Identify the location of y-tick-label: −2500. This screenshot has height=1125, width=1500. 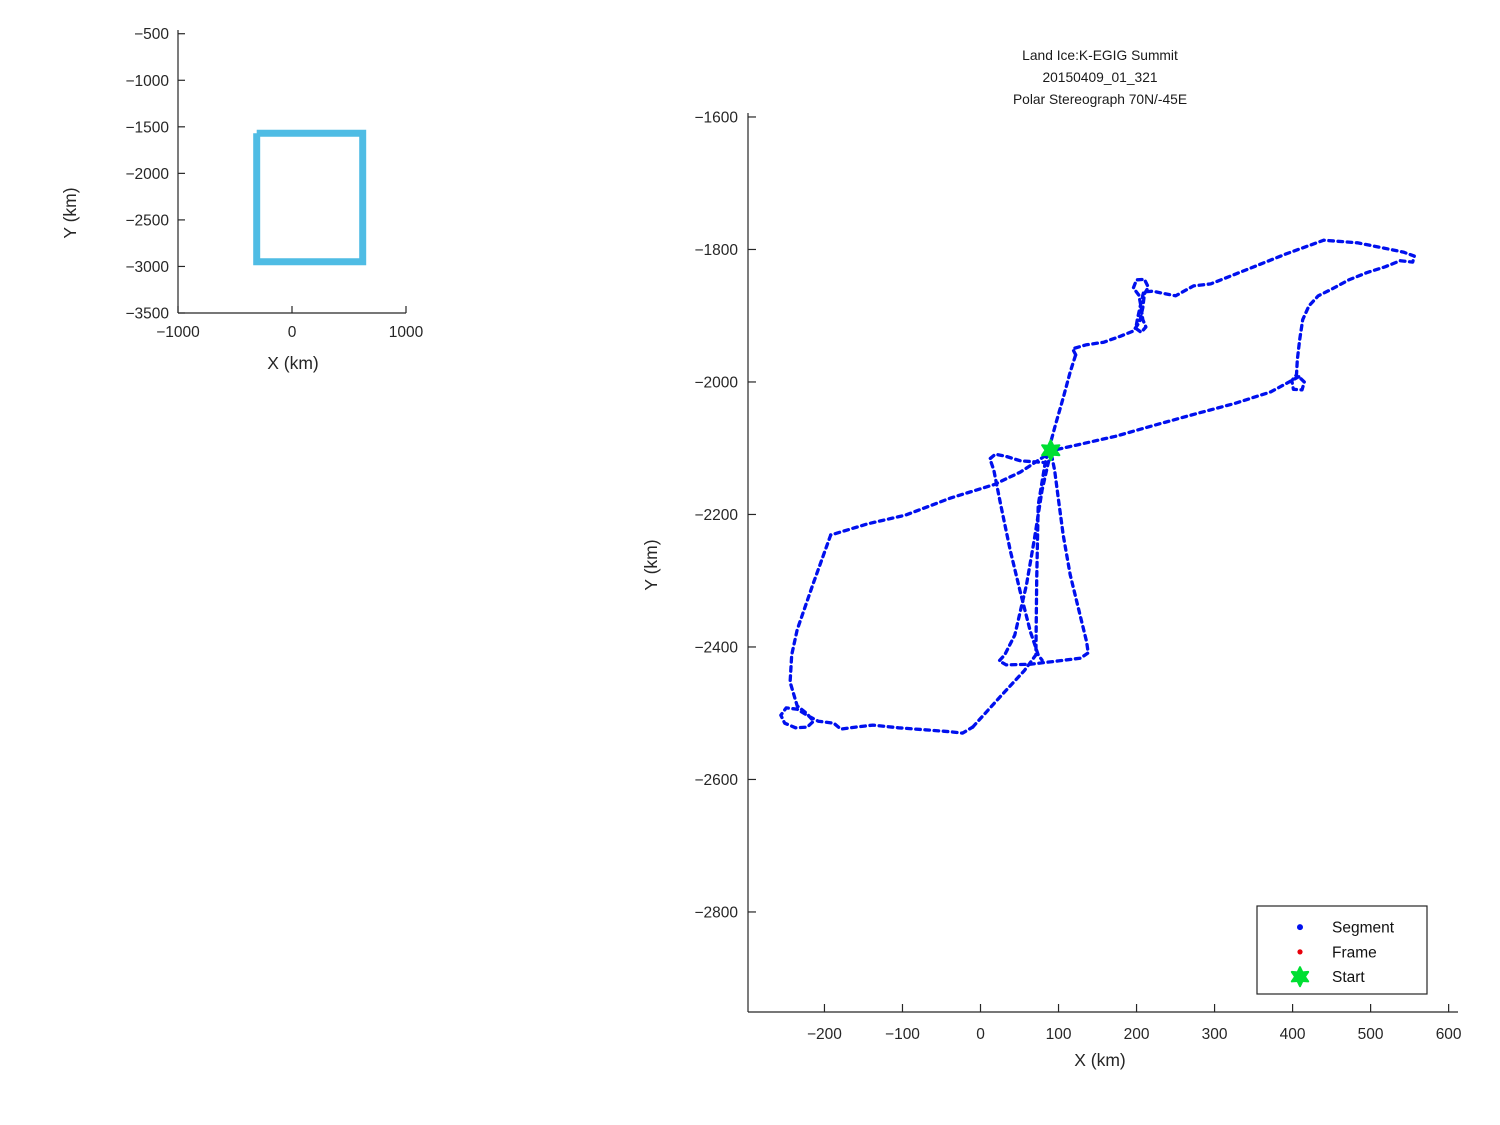
(147, 220).